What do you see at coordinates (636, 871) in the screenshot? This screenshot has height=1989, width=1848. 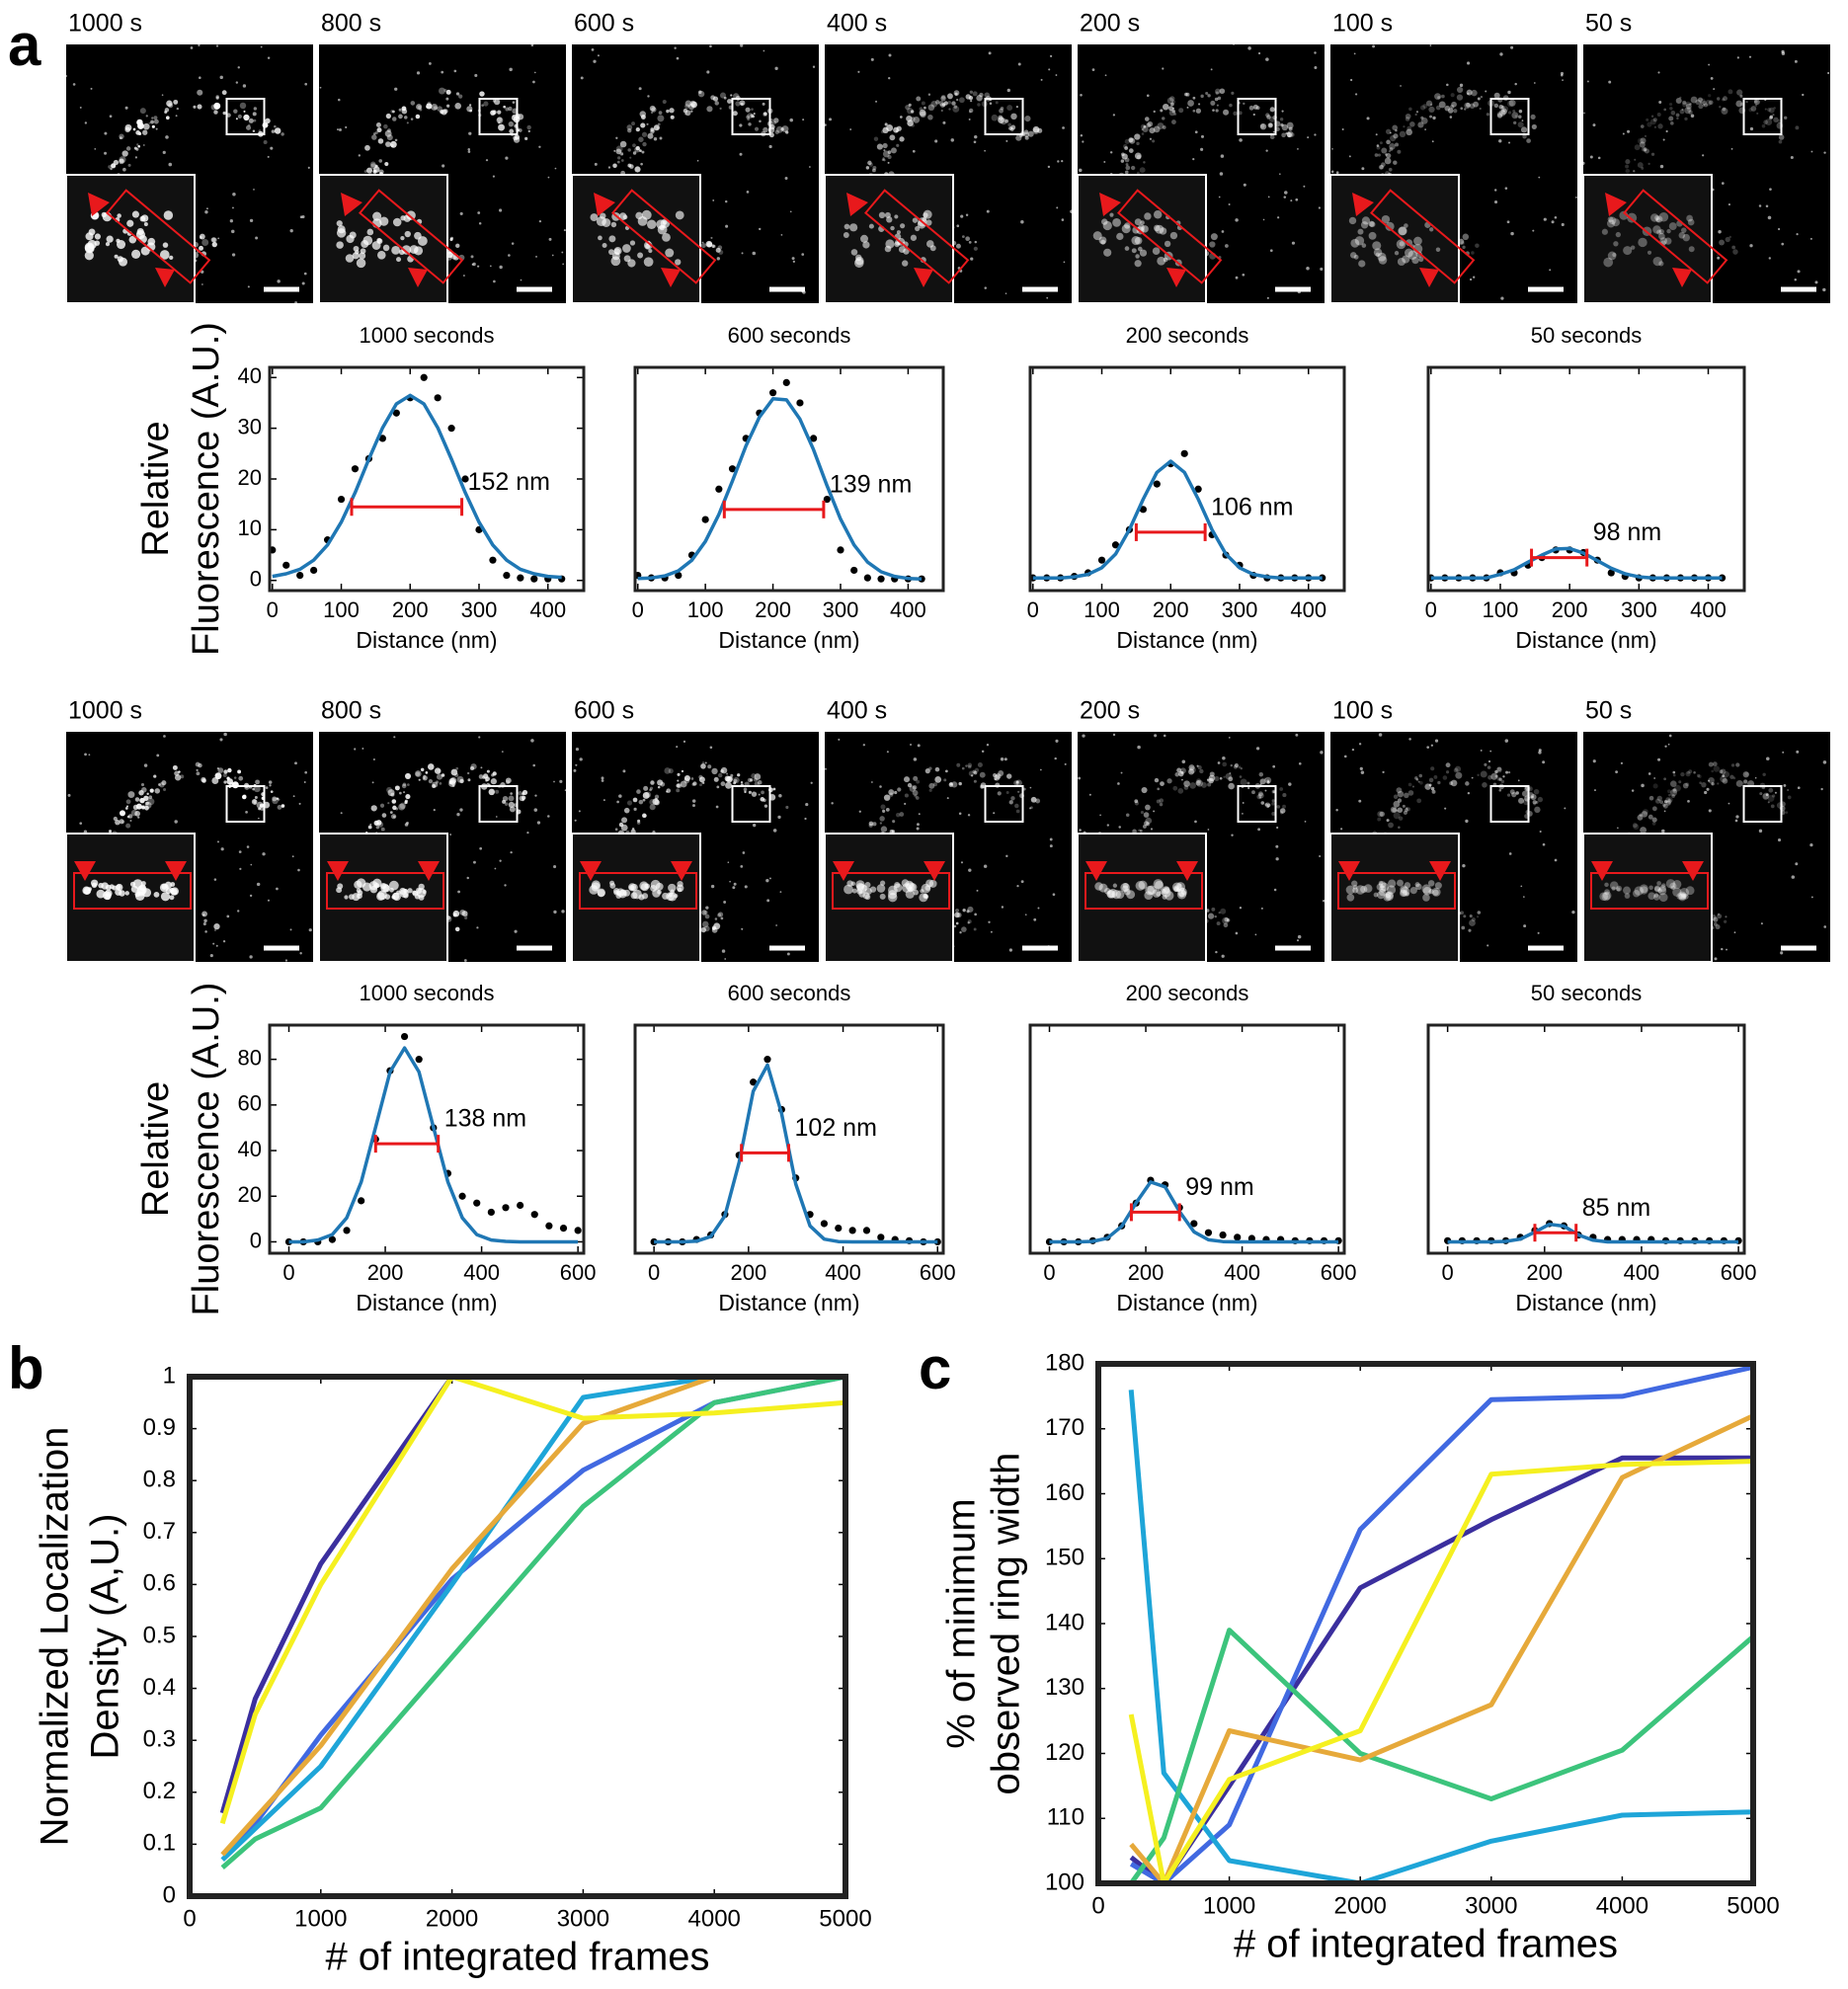 I see `arrowhead` at bounding box center [636, 871].